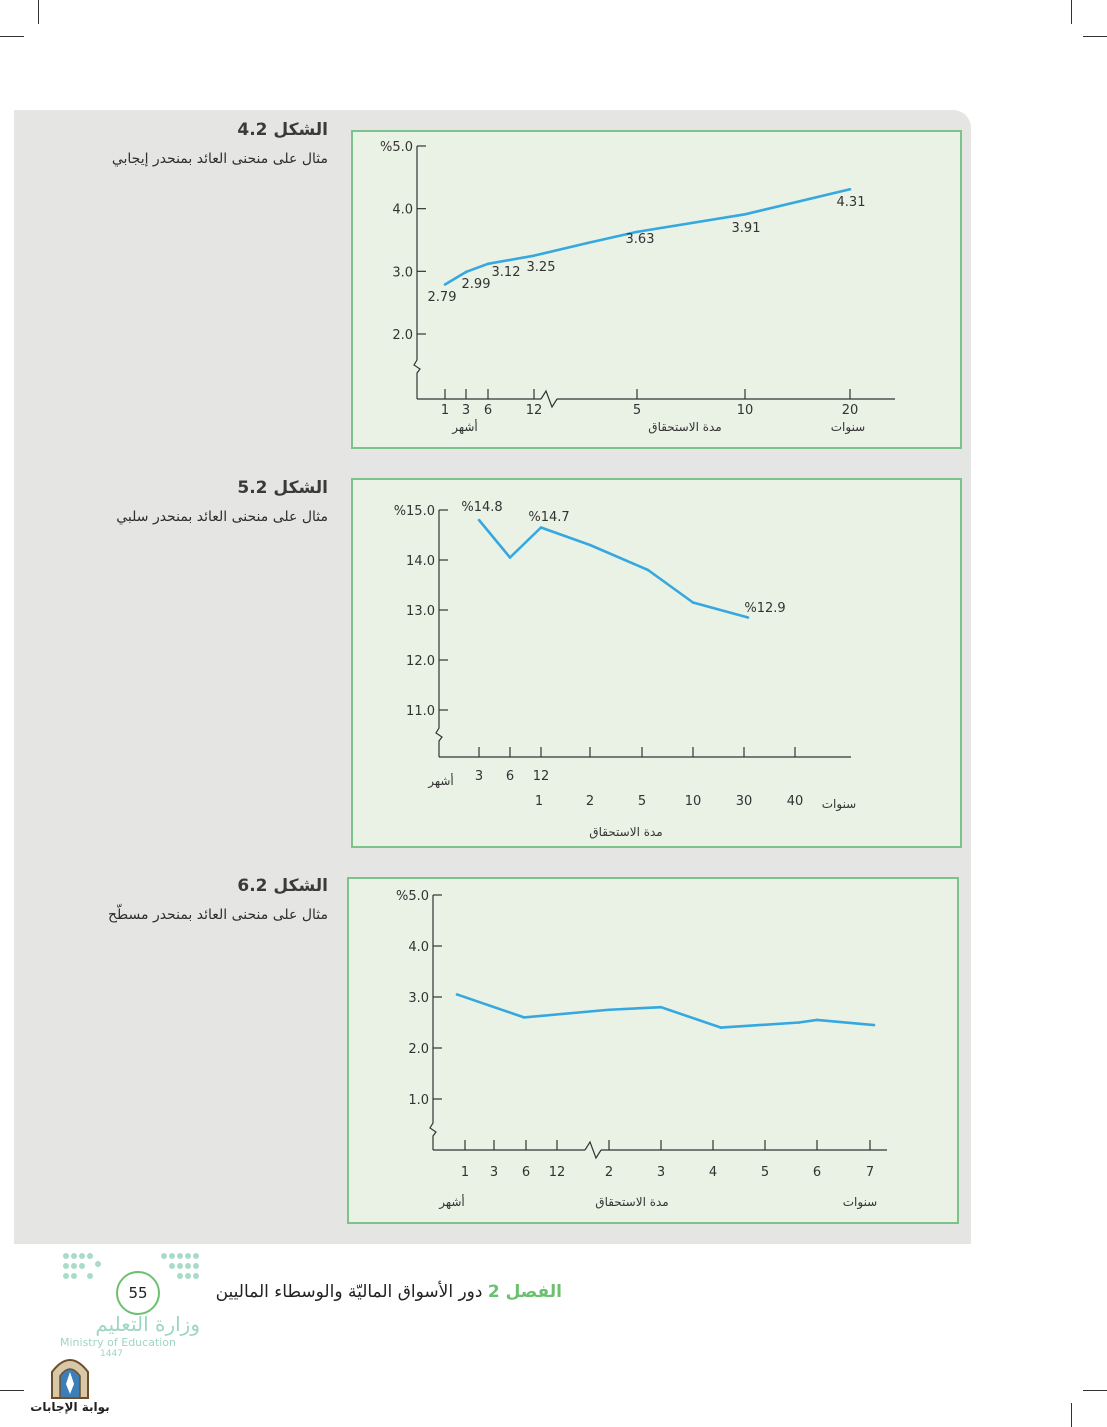 The width and height of the screenshot is (1107, 1427). I want to click on data-label: 2.99, so click(476, 284).